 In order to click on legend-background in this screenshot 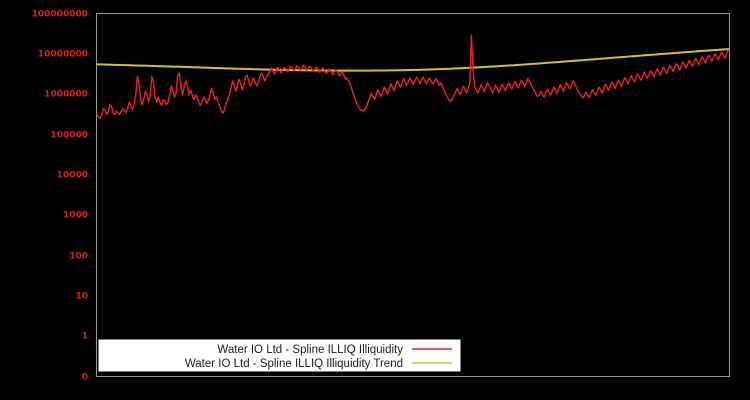, I will do `click(279, 355)`.